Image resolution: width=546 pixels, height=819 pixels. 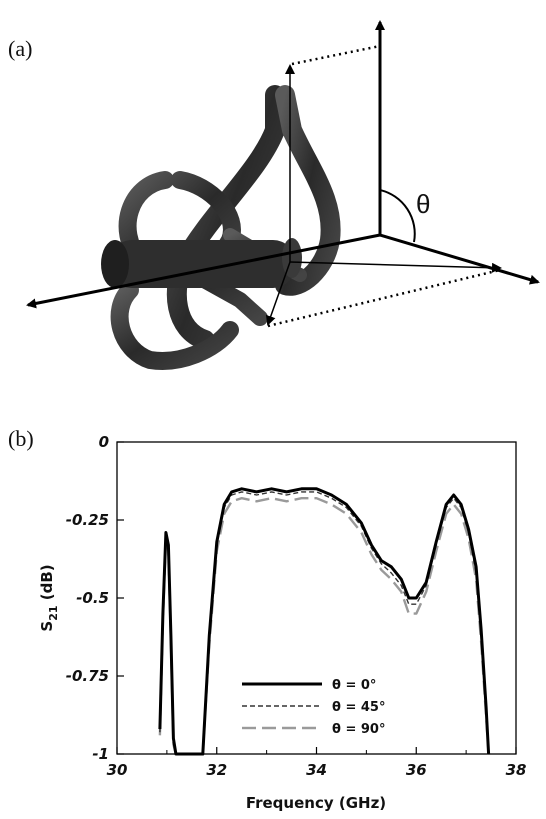 What do you see at coordinates (53, 612) in the screenshot?
I see `y-axis-title-sub: 21` at bounding box center [53, 612].